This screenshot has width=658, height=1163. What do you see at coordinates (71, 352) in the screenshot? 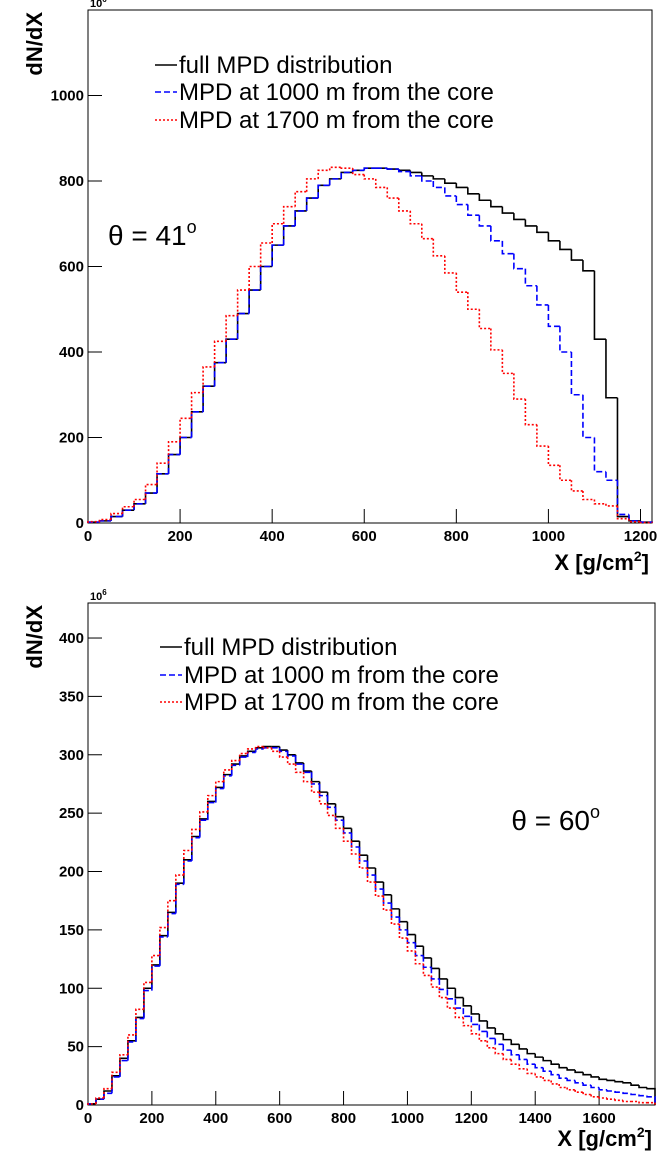
I see `y-tick-label: 400` at bounding box center [71, 352].